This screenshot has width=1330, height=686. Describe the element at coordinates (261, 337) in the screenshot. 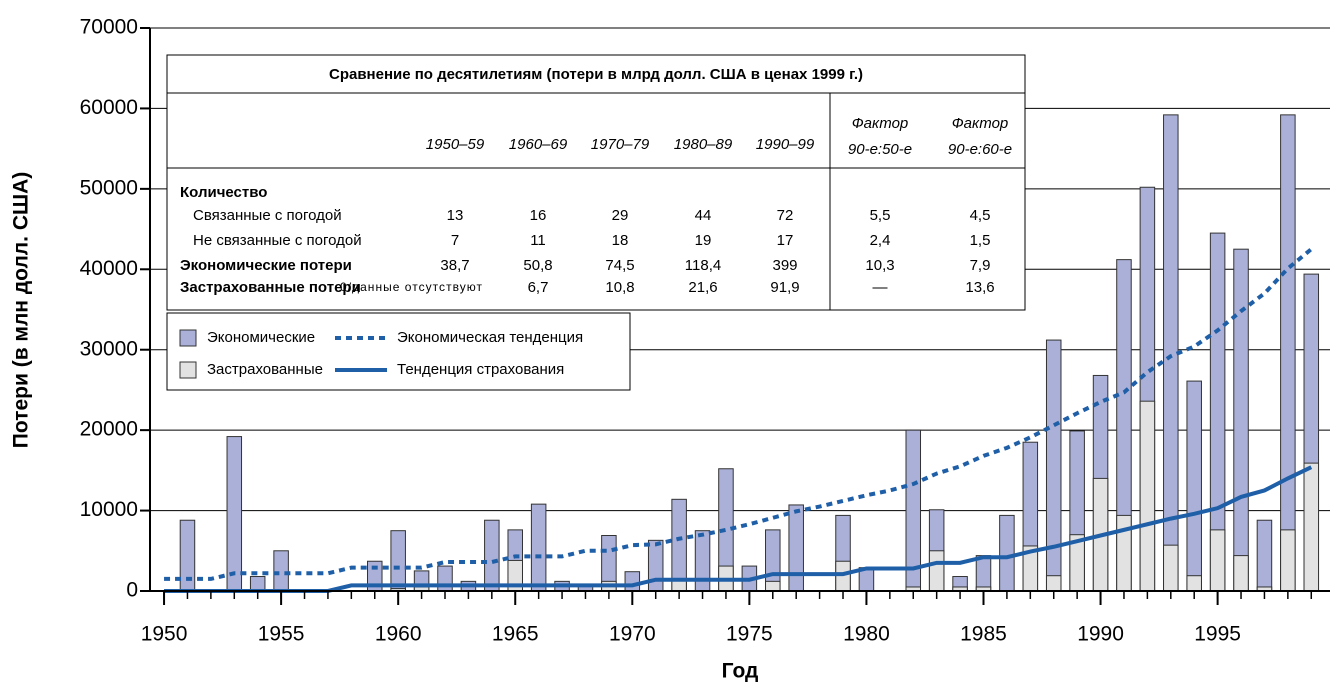

I see `legend-label: Экономические` at that location.